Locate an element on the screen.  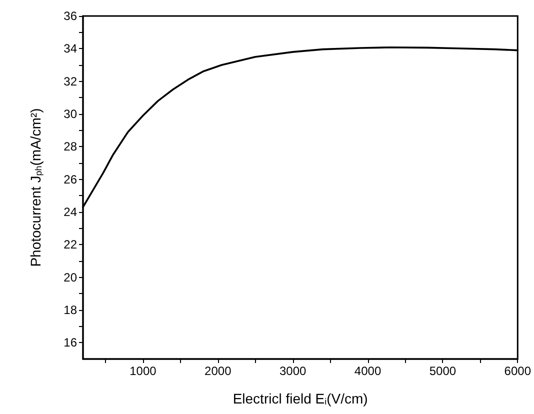
x-tick-label: 2000 is located at coordinates (218, 371).